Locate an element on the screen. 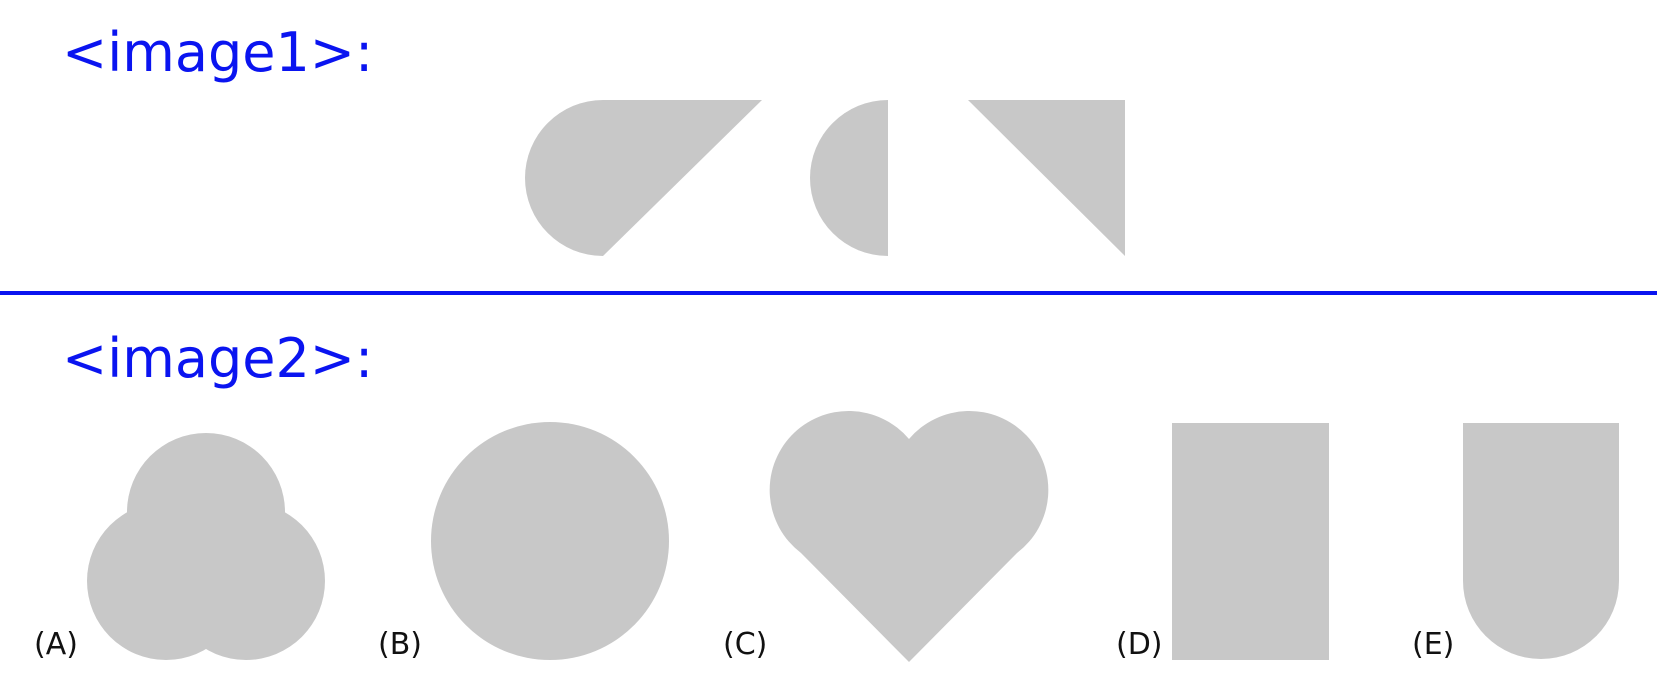 The width and height of the screenshot is (1657, 684). option-d-label: (D) is located at coordinates (1139, 644).